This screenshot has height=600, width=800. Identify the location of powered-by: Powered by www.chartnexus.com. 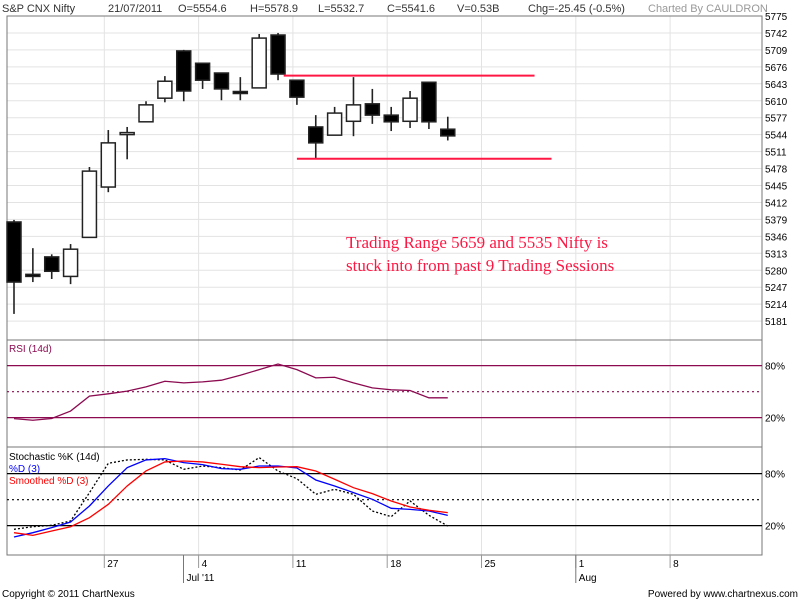
(723, 594).